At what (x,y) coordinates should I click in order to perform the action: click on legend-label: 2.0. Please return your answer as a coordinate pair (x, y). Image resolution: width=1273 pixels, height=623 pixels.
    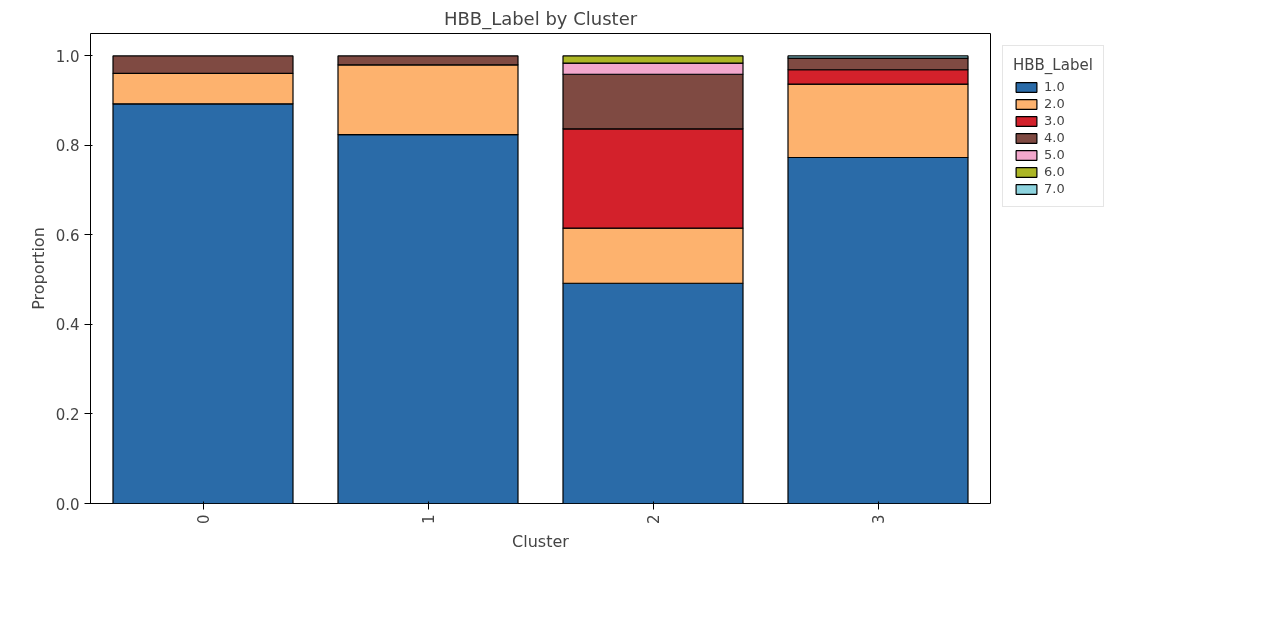
    Looking at the image, I should click on (1054, 103).